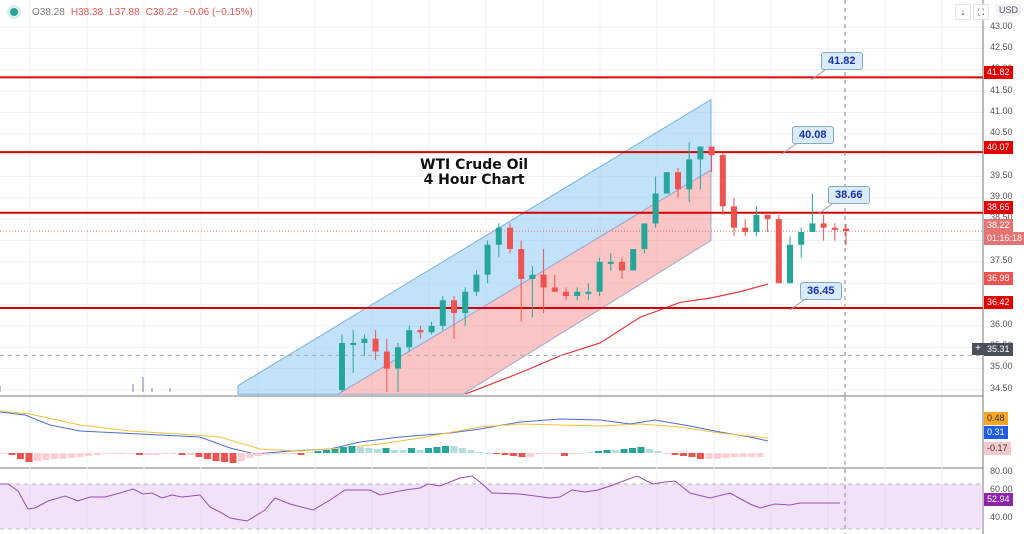 The height and width of the screenshot is (534, 1024). What do you see at coordinates (842, 61) in the screenshot?
I see `level-callout: 41.82` at bounding box center [842, 61].